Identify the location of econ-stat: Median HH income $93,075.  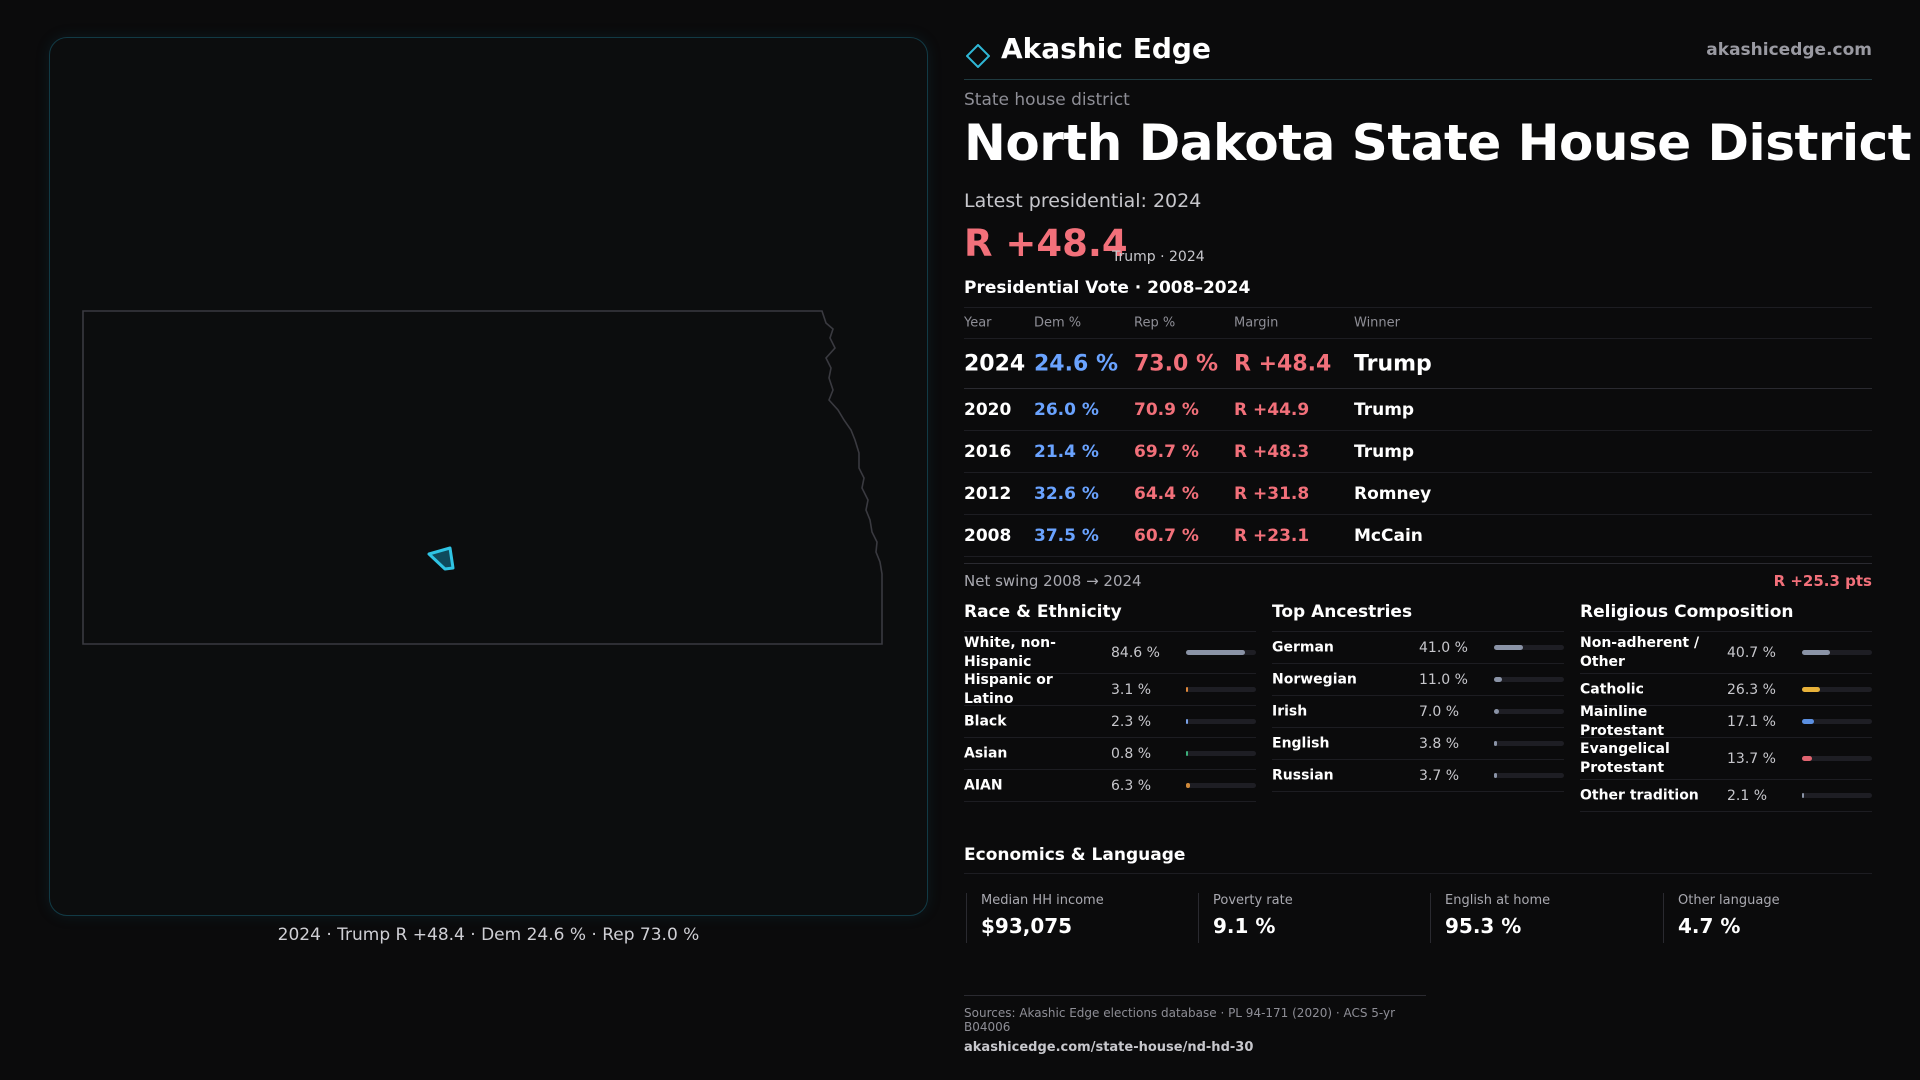
(1076, 918).